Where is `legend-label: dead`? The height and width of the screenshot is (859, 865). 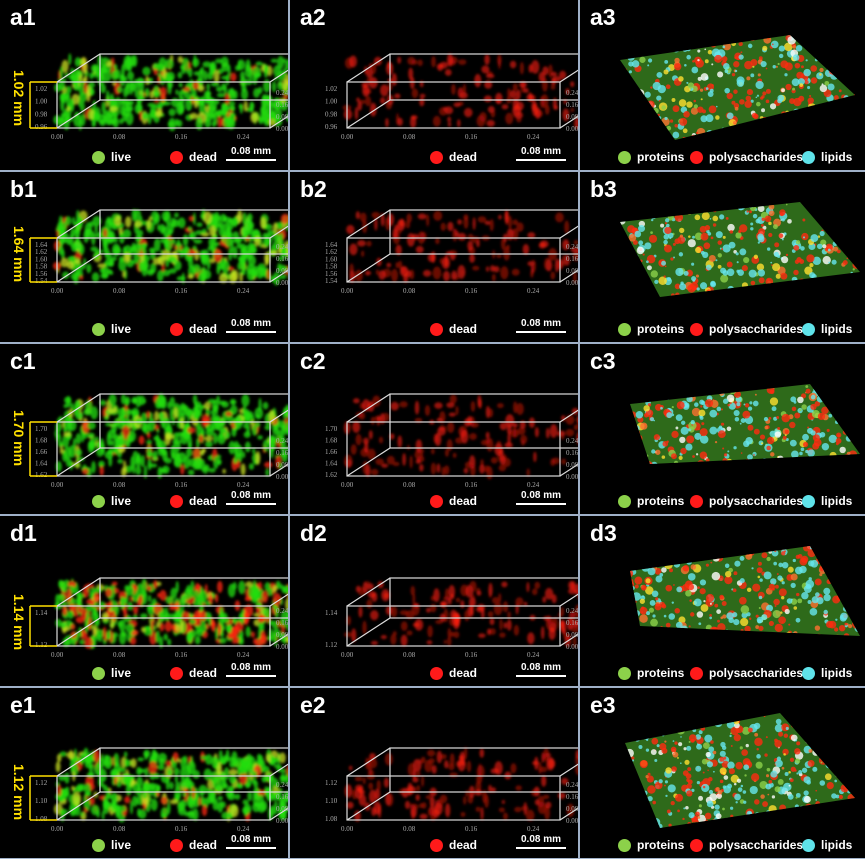
legend-label: dead is located at coordinates (203, 329).